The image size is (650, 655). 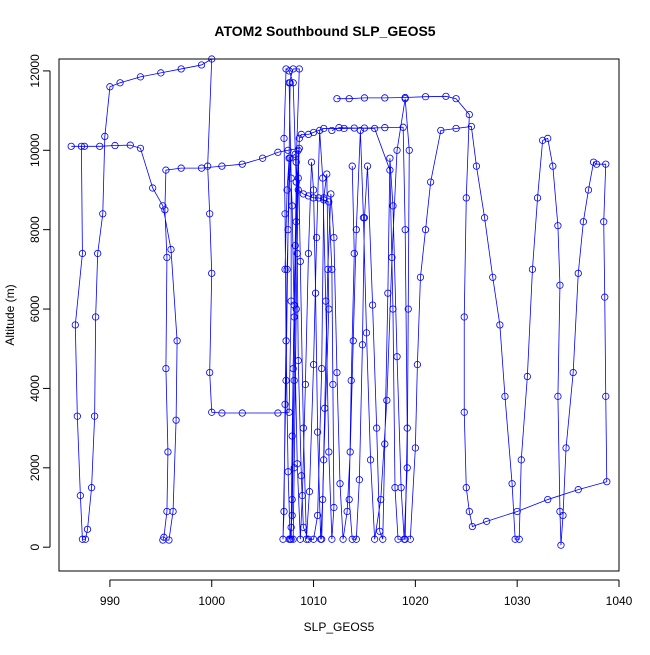 I want to click on y-tick-label: 8000, so click(x=35, y=229).